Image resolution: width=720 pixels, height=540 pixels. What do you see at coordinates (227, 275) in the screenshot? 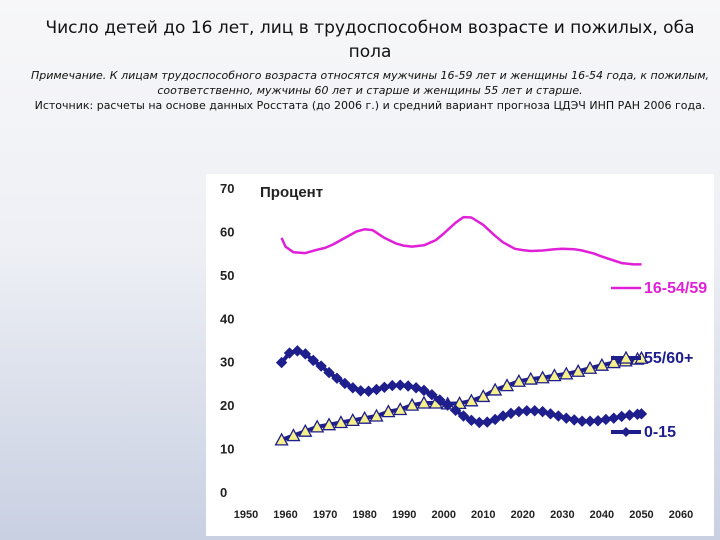
I see `y-tick-label: 50` at bounding box center [227, 275].